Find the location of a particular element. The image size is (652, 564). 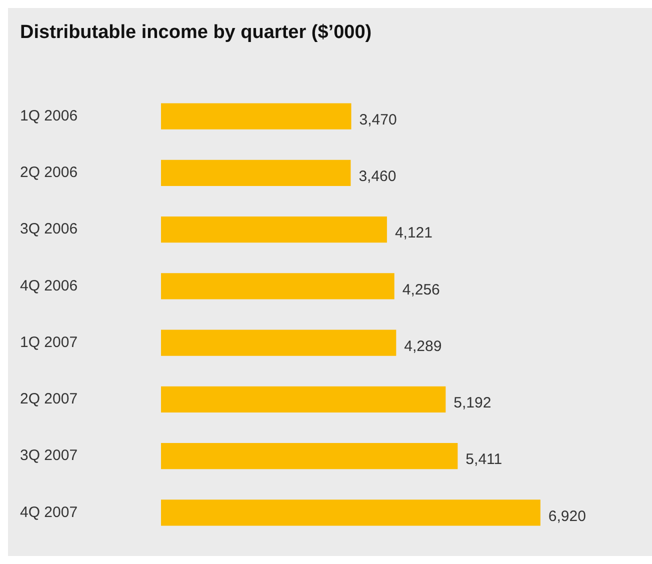

y-tick-label: 2Q 2006 is located at coordinates (49, 173).